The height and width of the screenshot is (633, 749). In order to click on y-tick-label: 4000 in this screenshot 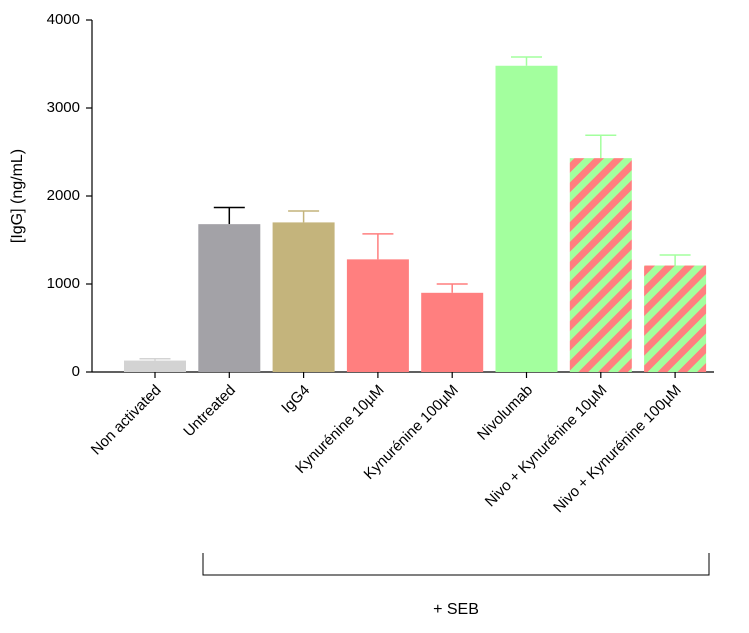, I will do `click(63, 19)`.